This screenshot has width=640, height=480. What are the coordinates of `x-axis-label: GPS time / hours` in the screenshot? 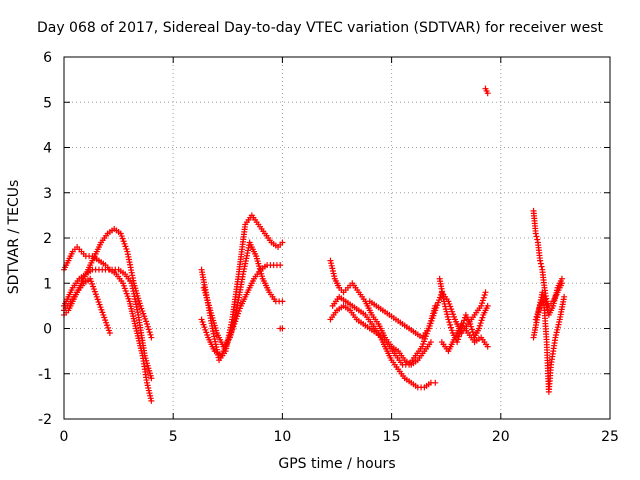 It's located at (337, 464).